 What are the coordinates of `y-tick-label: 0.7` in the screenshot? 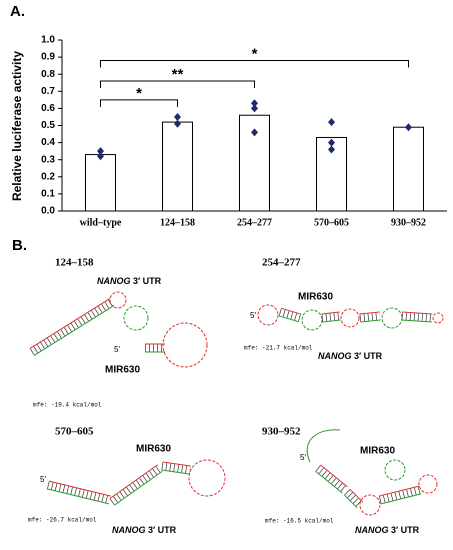 It's located at (48, 91).